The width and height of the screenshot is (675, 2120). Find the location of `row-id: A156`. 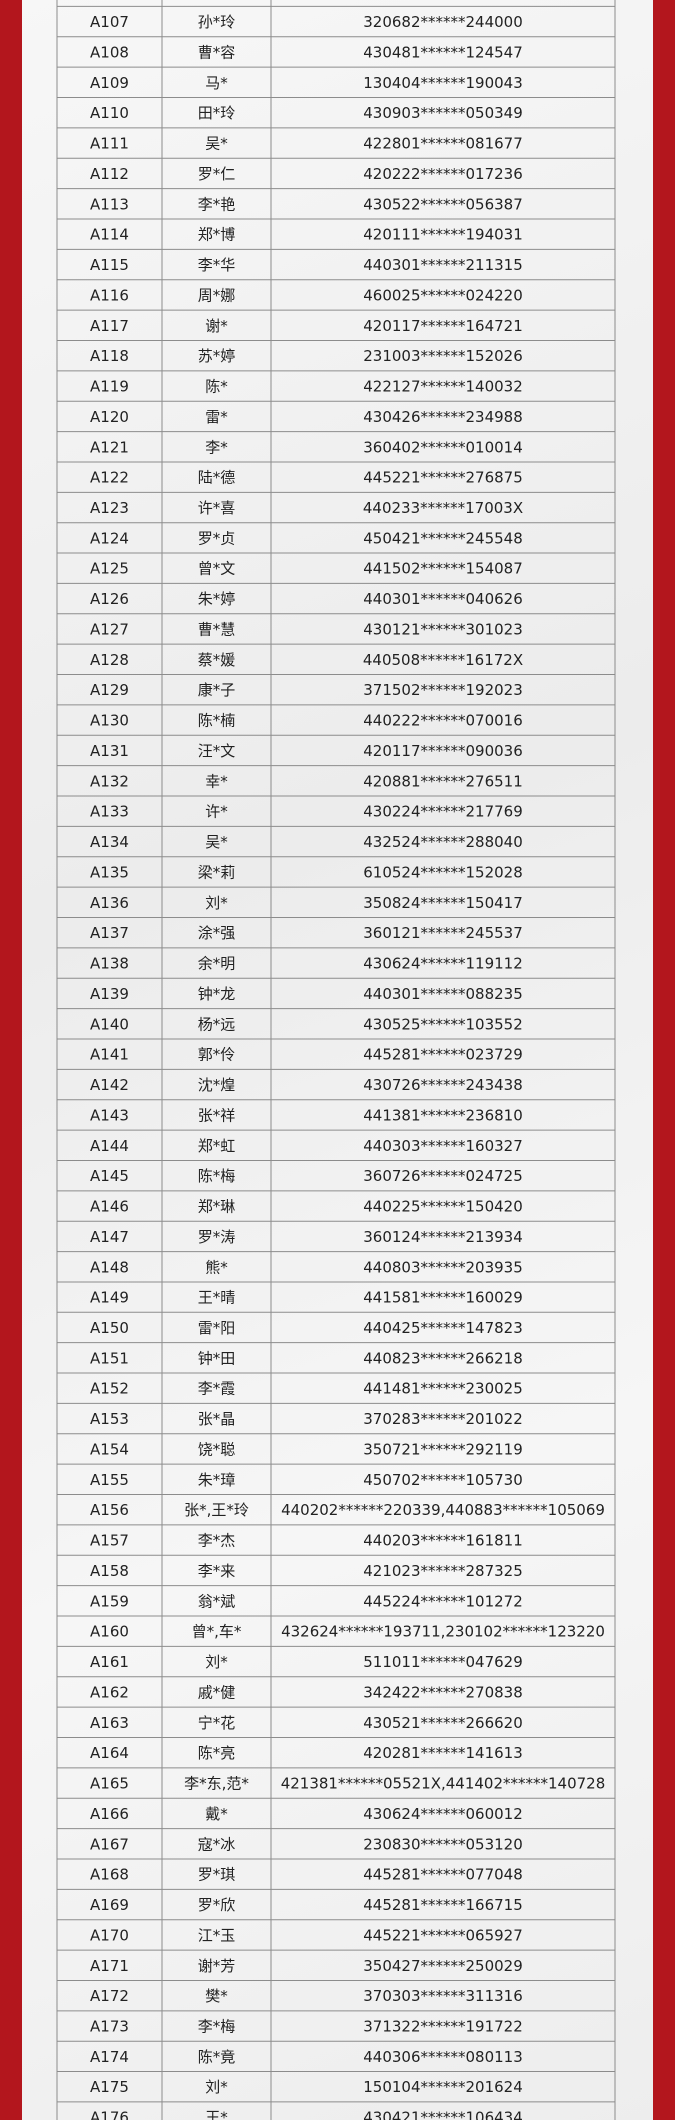

row-id: A156 is located at coordinates (109, 1510).